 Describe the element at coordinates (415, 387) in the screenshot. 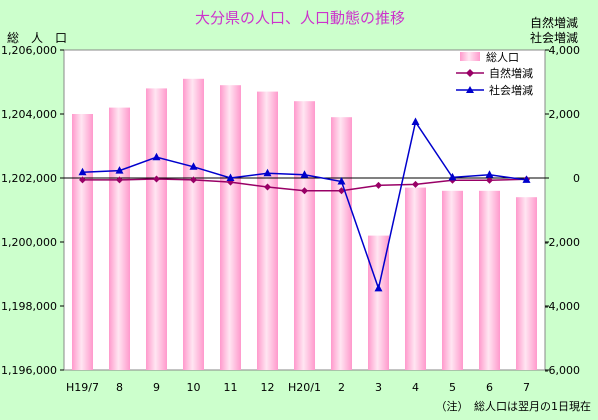

I see `x-tick-label-9: 4` at that location.